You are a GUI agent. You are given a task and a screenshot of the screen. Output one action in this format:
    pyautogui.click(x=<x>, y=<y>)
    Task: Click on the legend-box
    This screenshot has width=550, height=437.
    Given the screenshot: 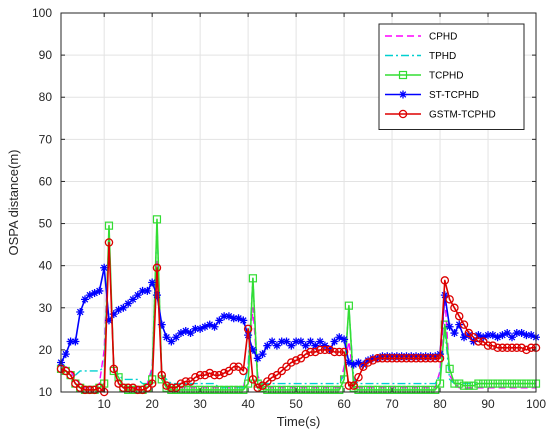 What is the action you would take?
    pyautogui.click(x=451, y=76)
    